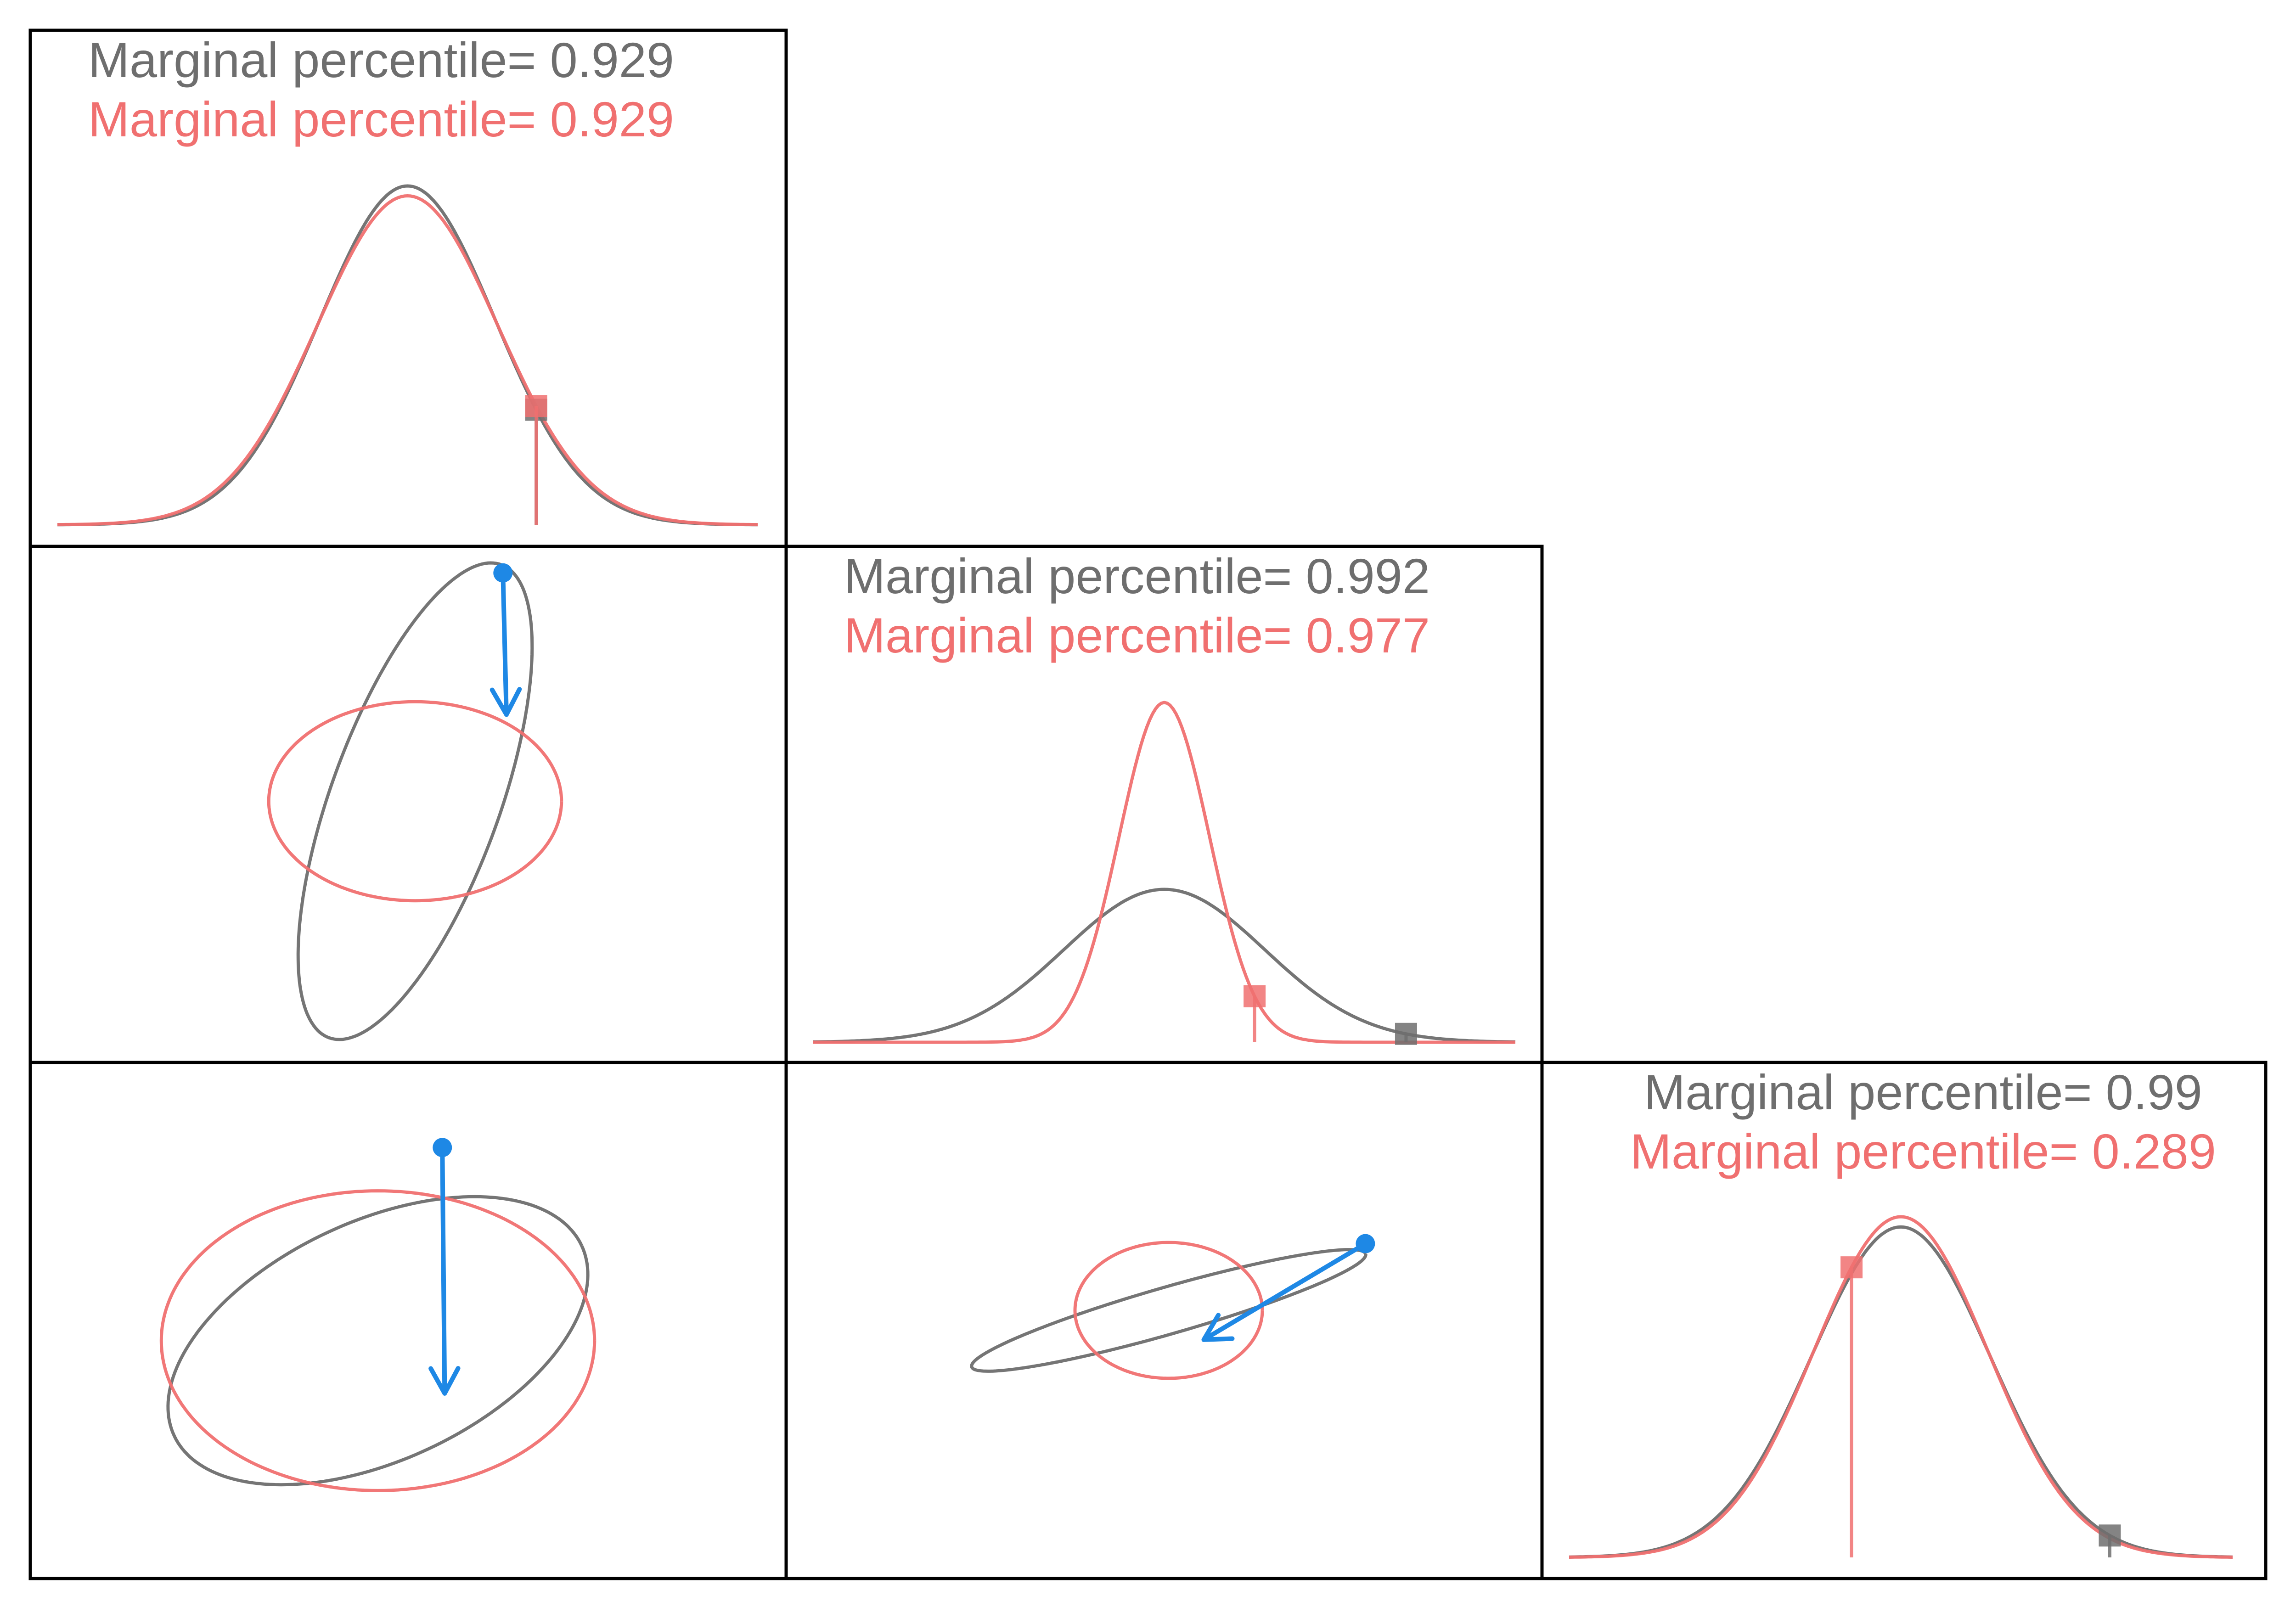 Image resolution: width=2296 pixels, height=1607 pixels. I want to click on percentile-label-red-1: Marginal percentile= 0.929, so click(381, 119).